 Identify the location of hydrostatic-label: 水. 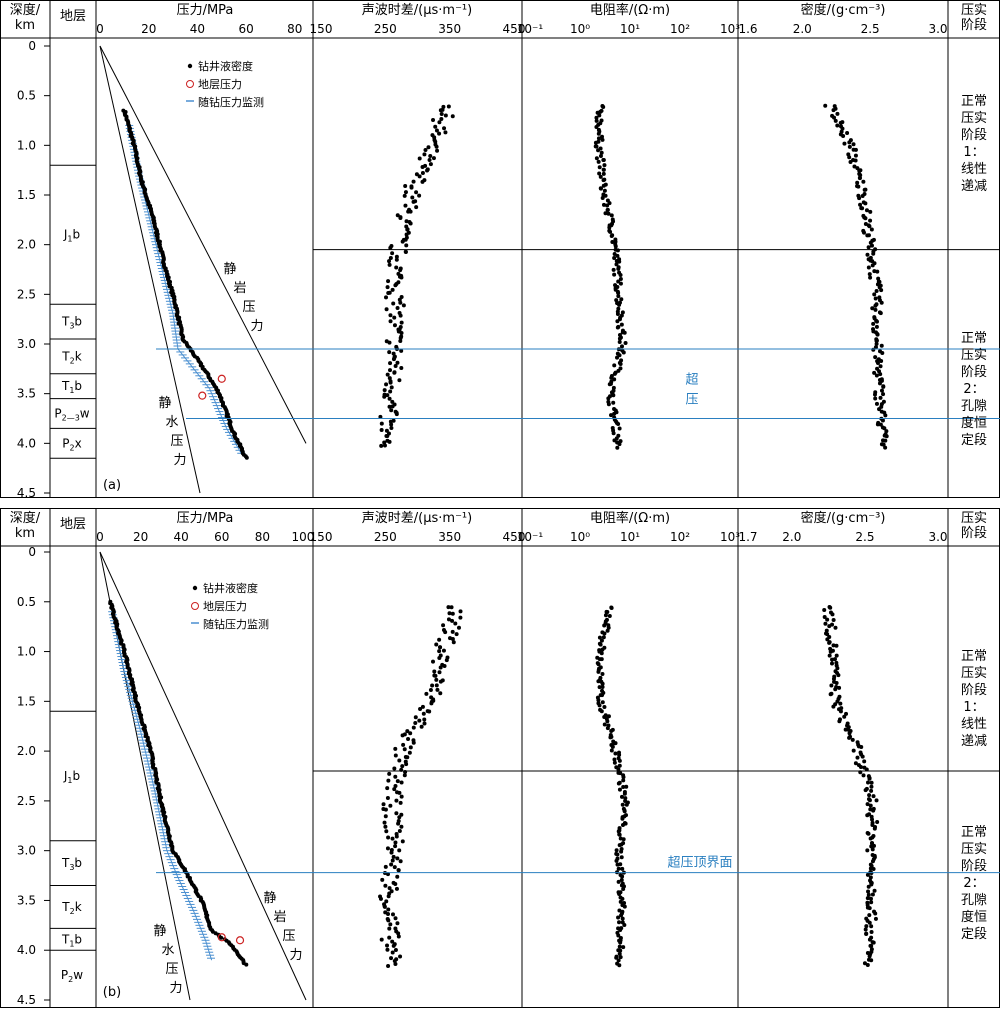
(171, 422).